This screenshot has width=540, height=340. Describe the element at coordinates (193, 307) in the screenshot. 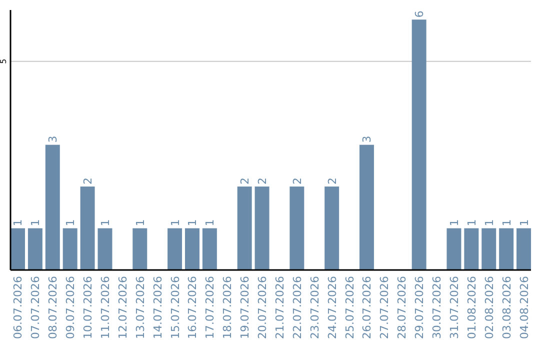

I see `x-tick-label: 16.07.2026` at that location.